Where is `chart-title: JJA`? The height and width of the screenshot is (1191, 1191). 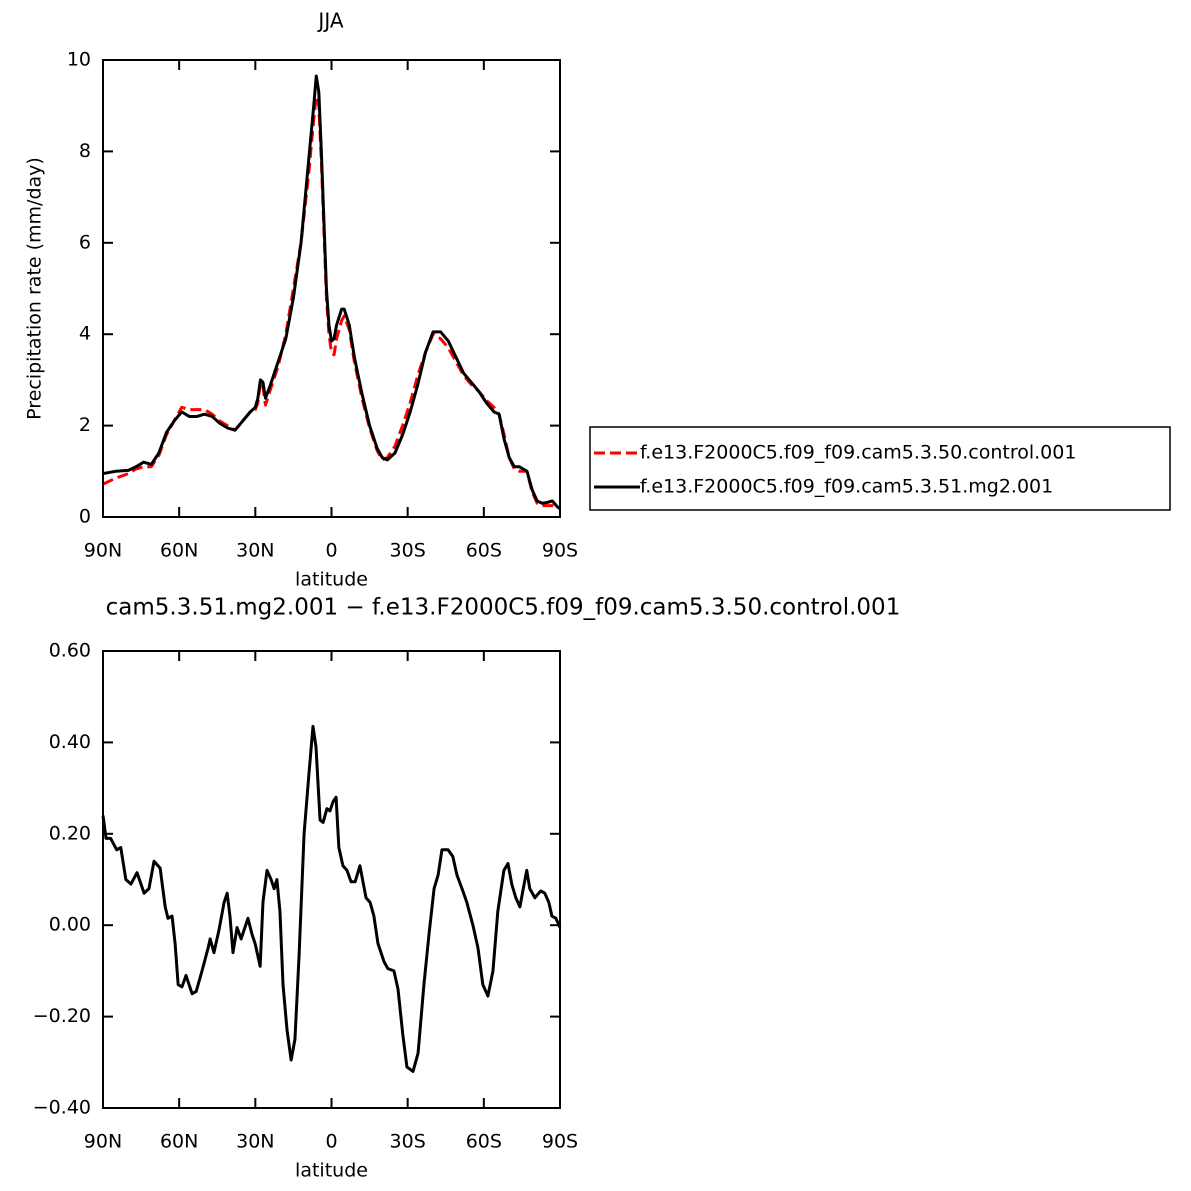
chart-title: JJA is located at coordinates (329, 21).